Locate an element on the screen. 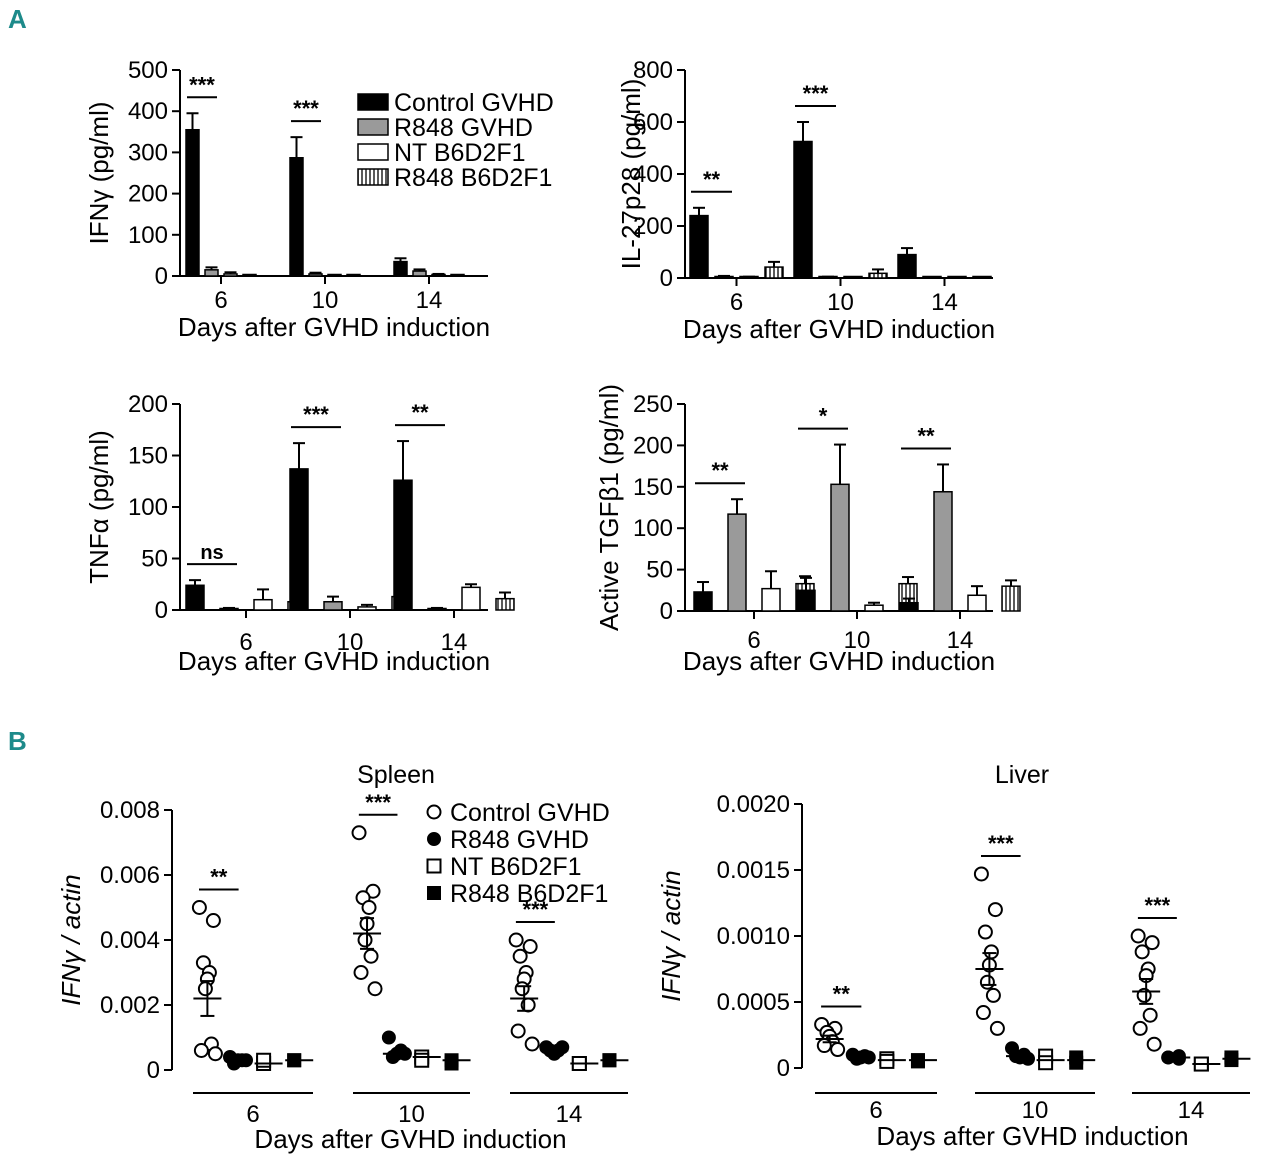 The width and height of the screenshot is (1280, 1164). legend-marker-nt-b6d2f1 is located at coordinates (434, 866).